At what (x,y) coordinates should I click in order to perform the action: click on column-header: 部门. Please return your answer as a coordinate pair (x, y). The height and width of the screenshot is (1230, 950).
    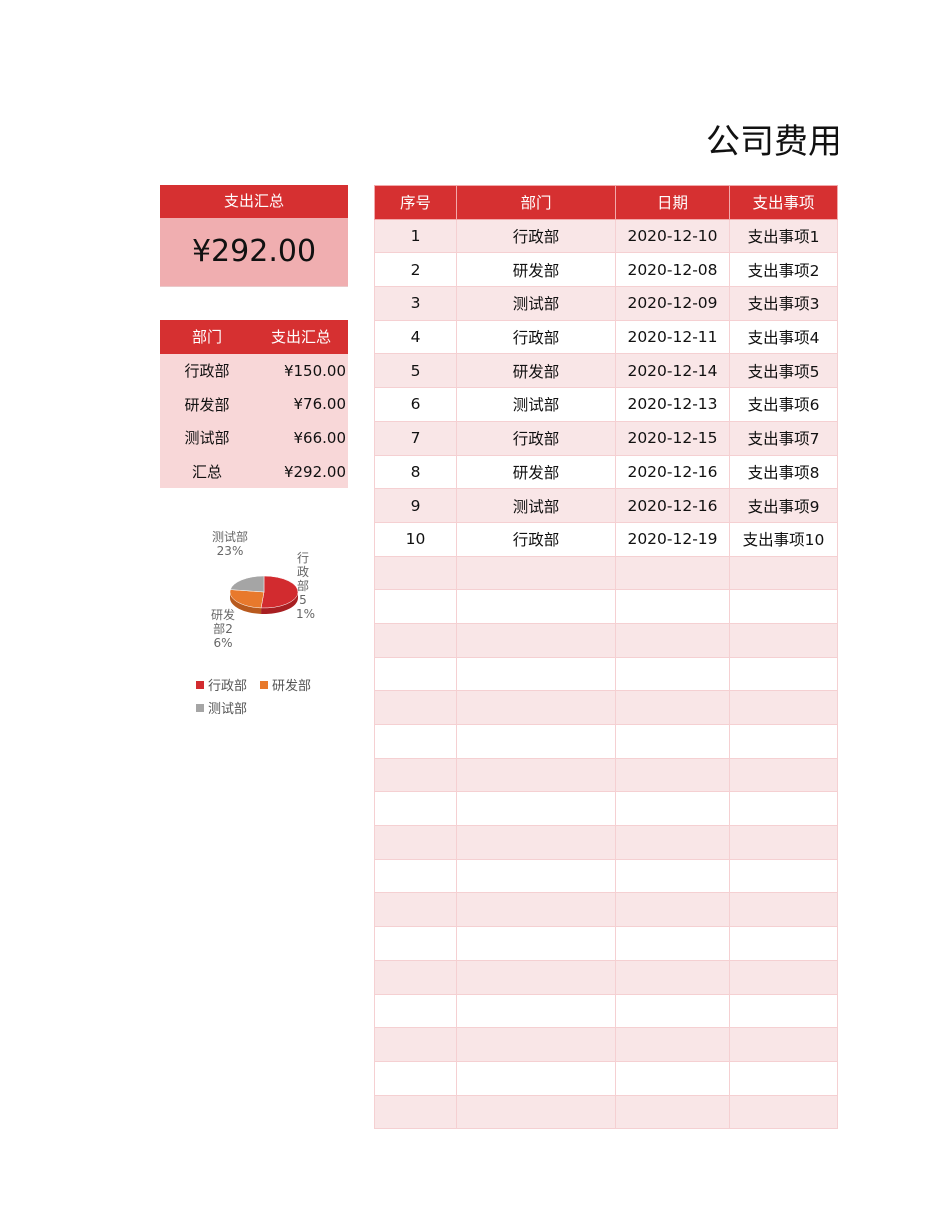
    Looking at the image, I should click on (536, 202).